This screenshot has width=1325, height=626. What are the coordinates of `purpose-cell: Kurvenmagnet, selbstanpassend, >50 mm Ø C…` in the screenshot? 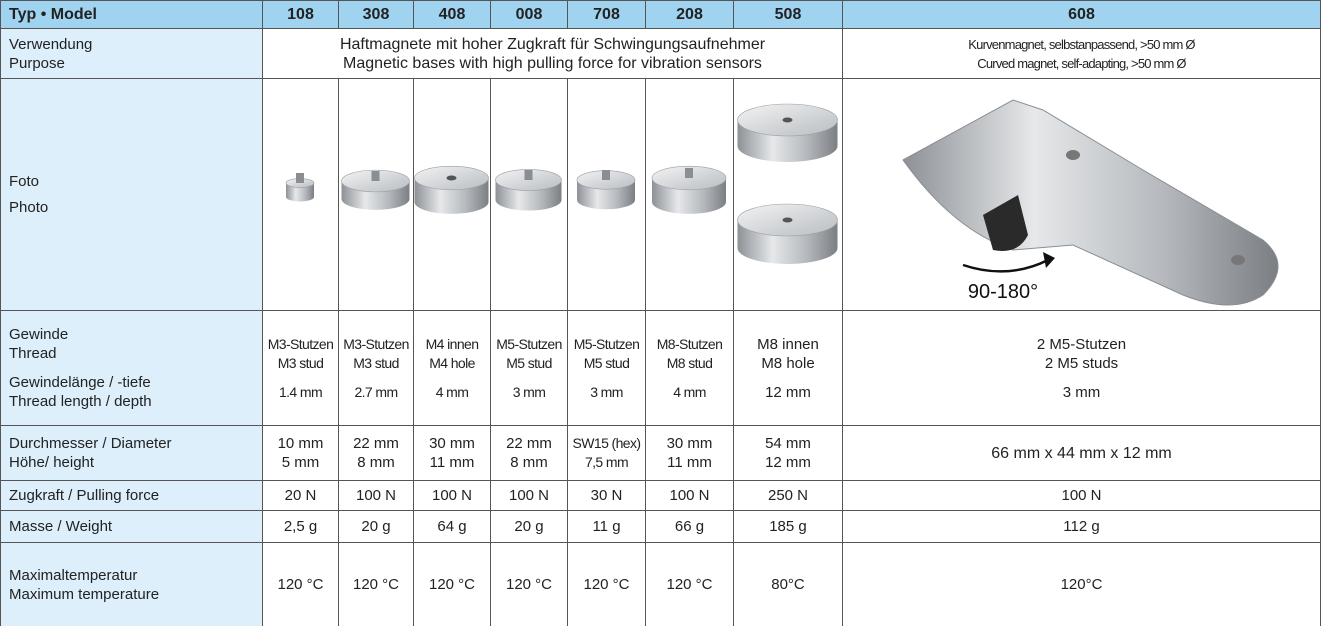 It's located at (1081, 53).